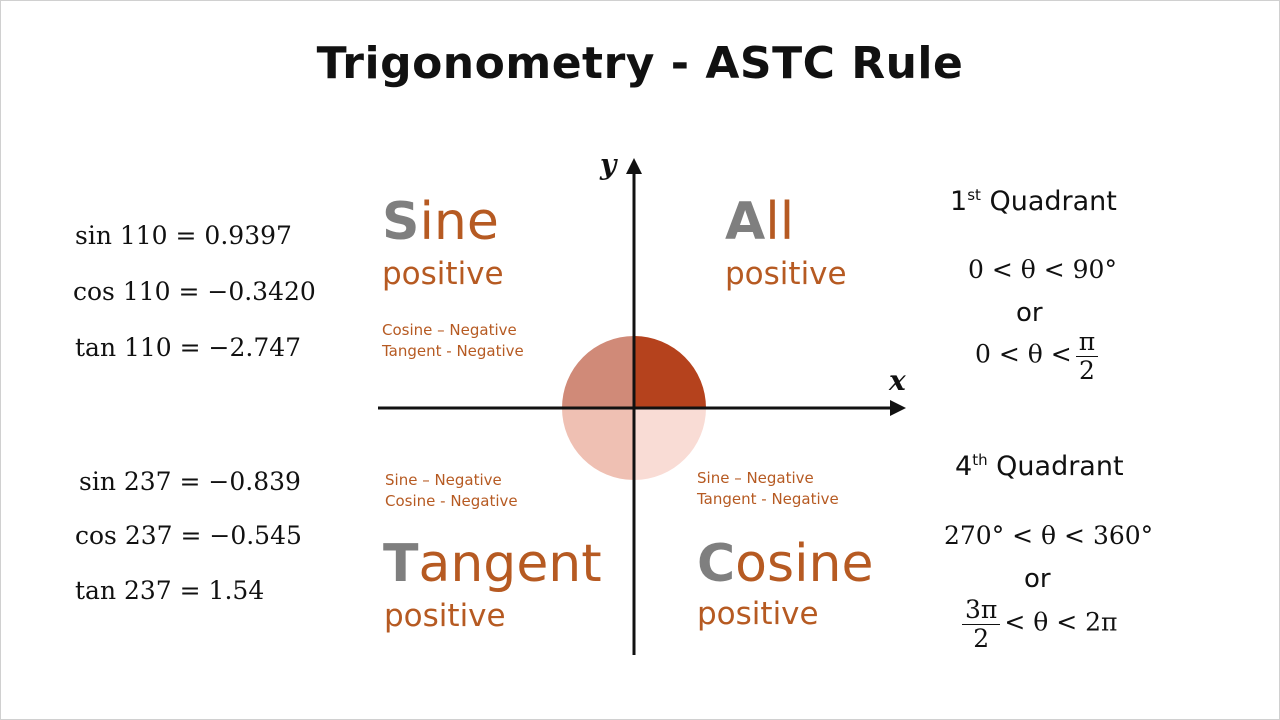  I want to click on cos-237-equation: cos 237 = −0.545, so click(188, 535).